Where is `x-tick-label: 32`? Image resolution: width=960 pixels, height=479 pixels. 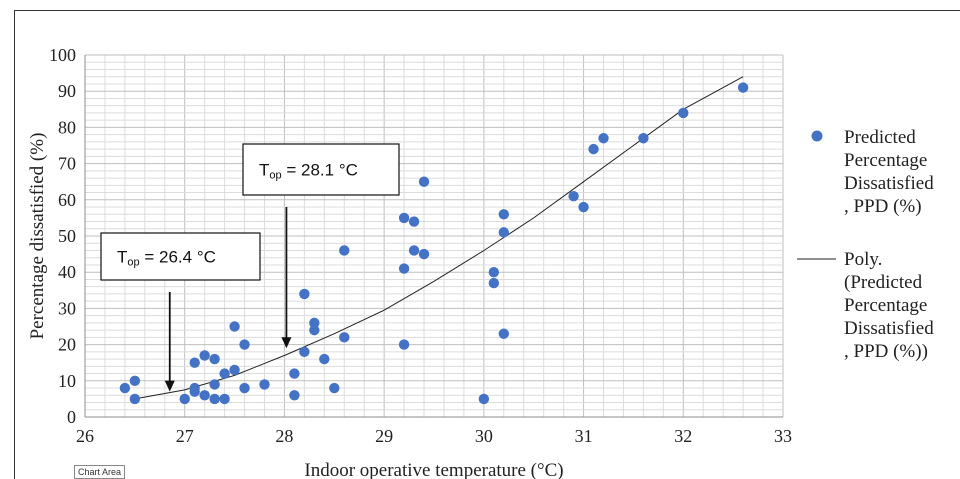
x-tick-label: 32 is located at coordinates (683, 436).